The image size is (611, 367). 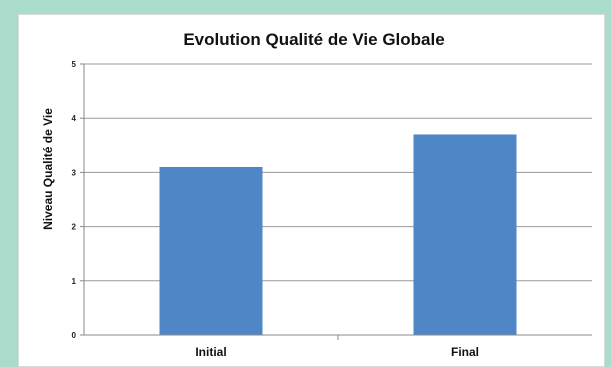 What do you see at coordinates (74, 227) in the screenshot?
I see `y-tick-label: 2` at bounding box center [74, 227].